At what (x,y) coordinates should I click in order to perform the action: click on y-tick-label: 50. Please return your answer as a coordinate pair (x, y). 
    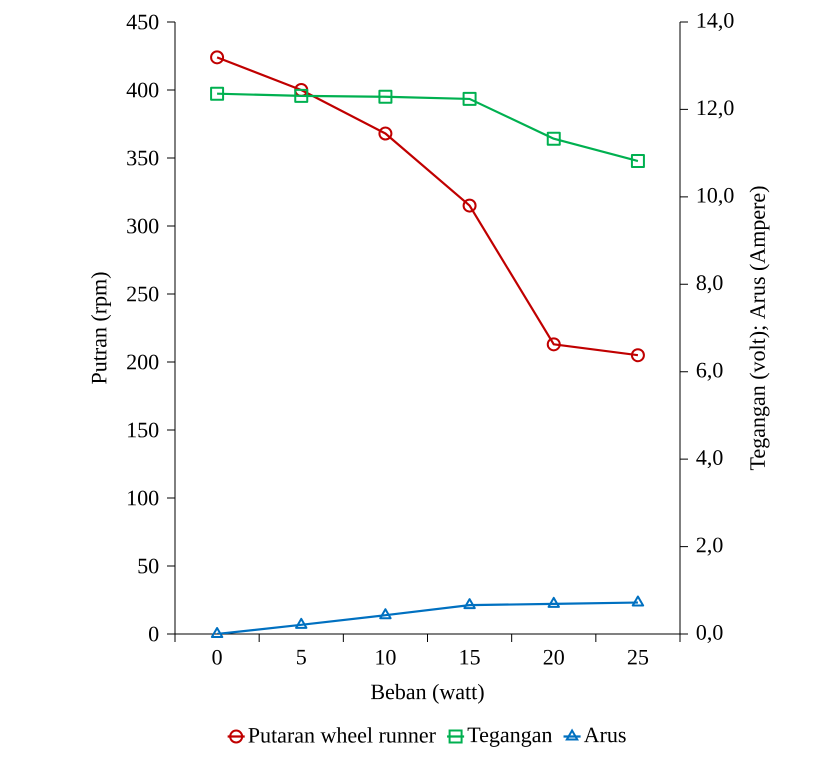
    Looking at the image, I should click on (148, 566).